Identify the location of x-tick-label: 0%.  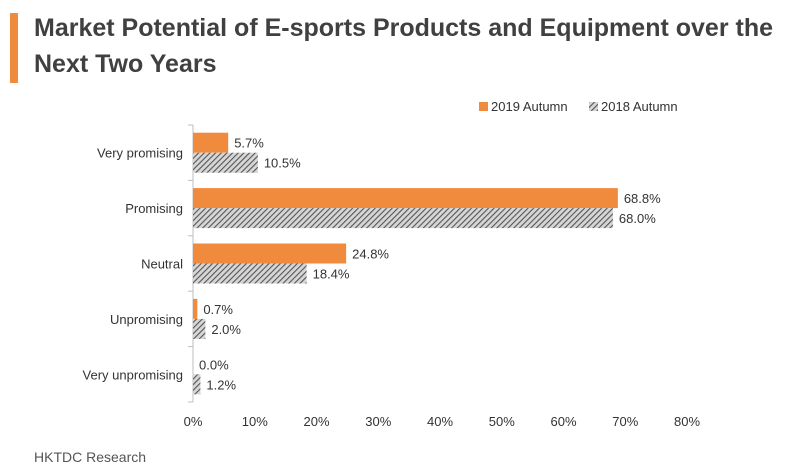
(193, 421).